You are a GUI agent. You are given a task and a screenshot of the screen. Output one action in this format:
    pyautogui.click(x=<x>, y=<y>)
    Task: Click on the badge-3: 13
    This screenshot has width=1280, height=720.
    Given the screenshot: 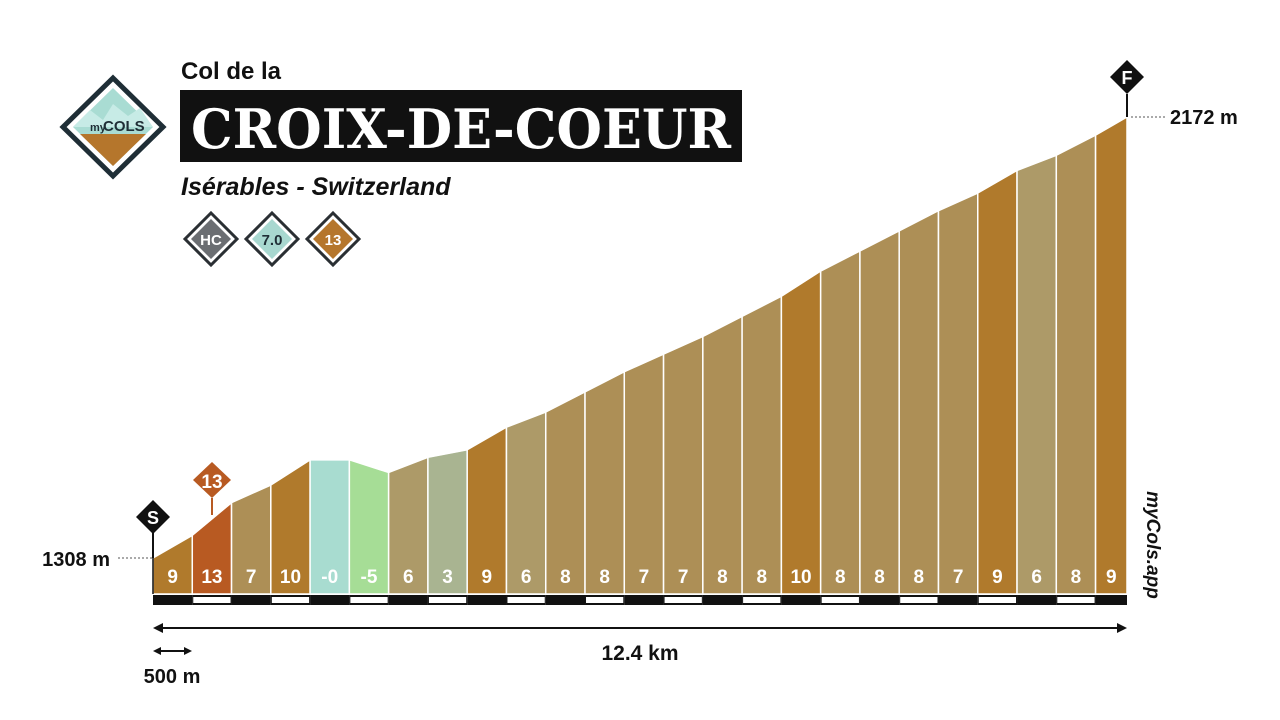 What is the action you would take?
    pyautogui.click(x=333, y=239)
    